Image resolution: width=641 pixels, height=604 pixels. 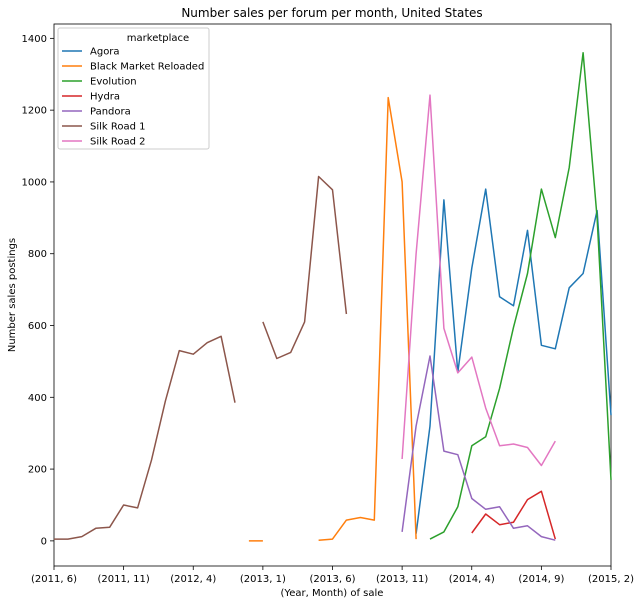 What do you see at coordinates (105, 52) in the screenshot?
I see `legend-label-agora: Agora` at bounding box center [105, 52].